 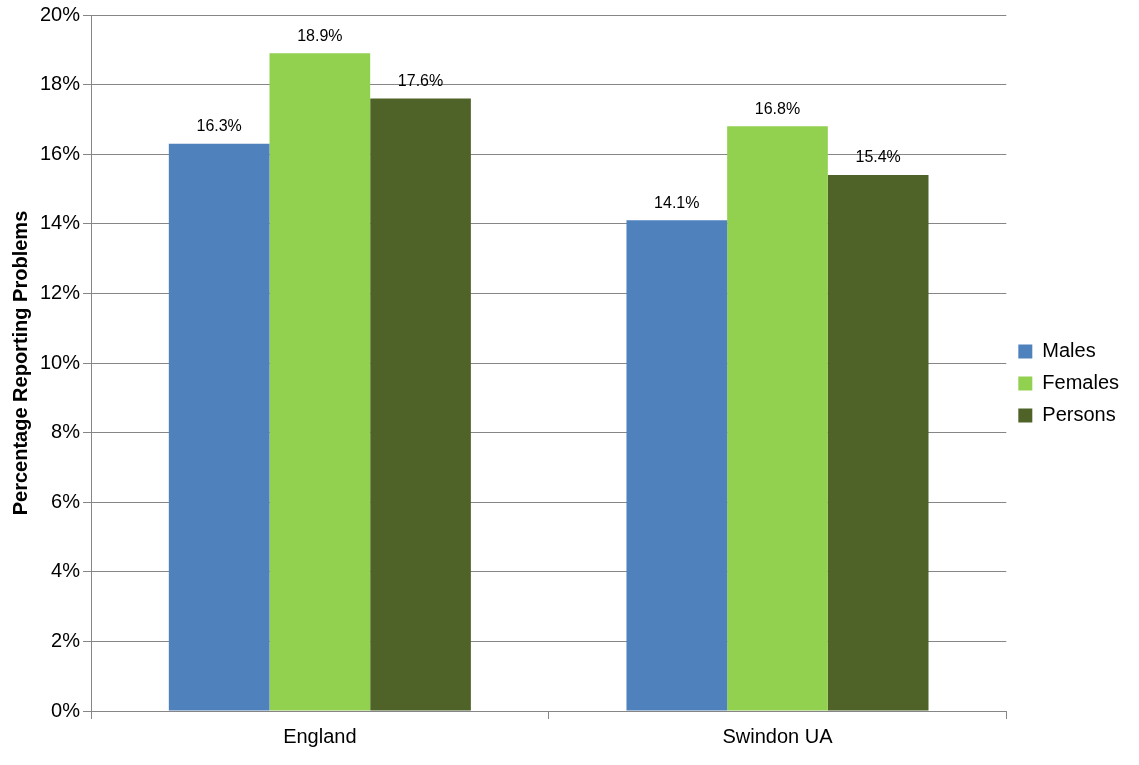 I want to click on legend-label: Persons, so click(x=1079, y=414).